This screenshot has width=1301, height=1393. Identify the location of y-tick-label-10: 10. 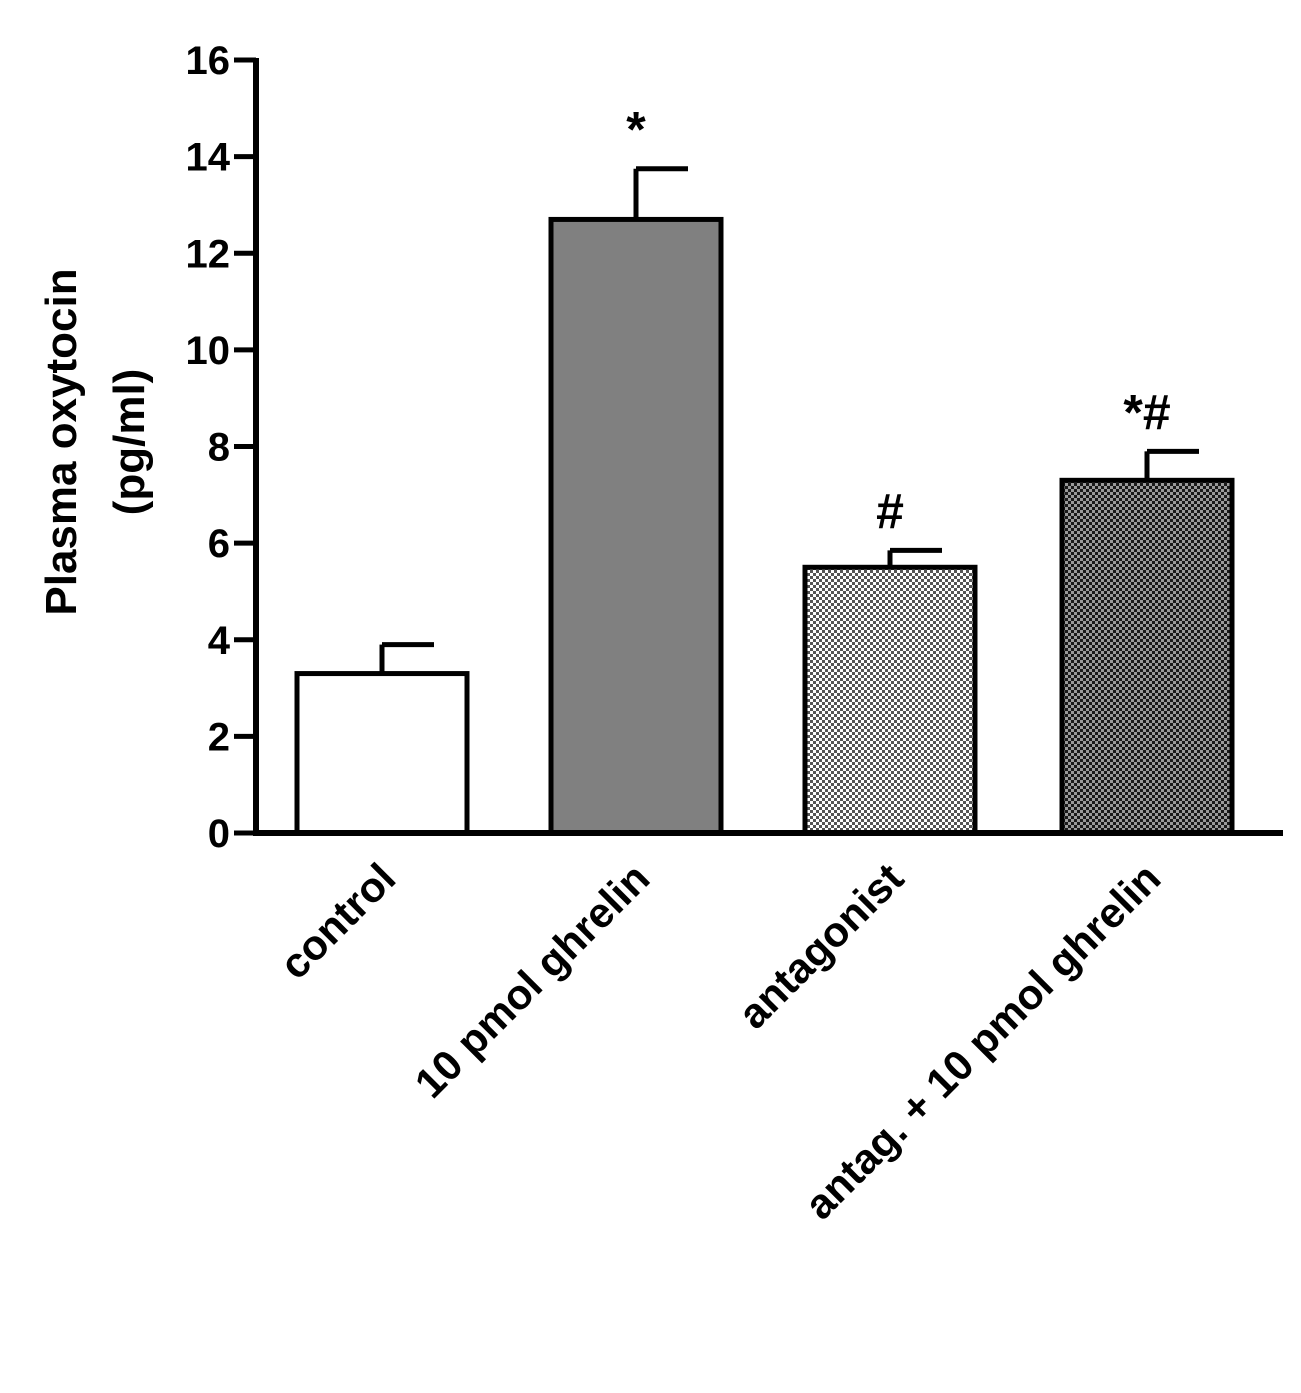
(208, 351).